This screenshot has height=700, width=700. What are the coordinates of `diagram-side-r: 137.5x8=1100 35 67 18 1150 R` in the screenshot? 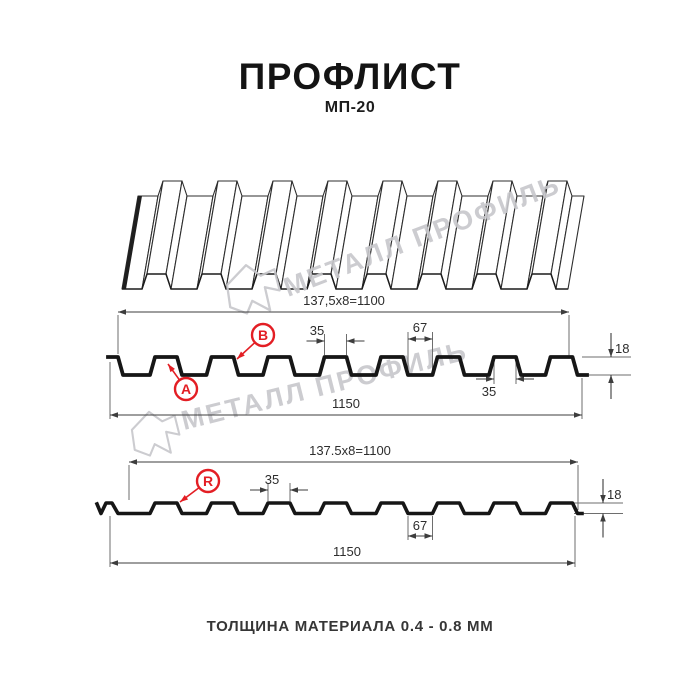 It's located at (358, 505).